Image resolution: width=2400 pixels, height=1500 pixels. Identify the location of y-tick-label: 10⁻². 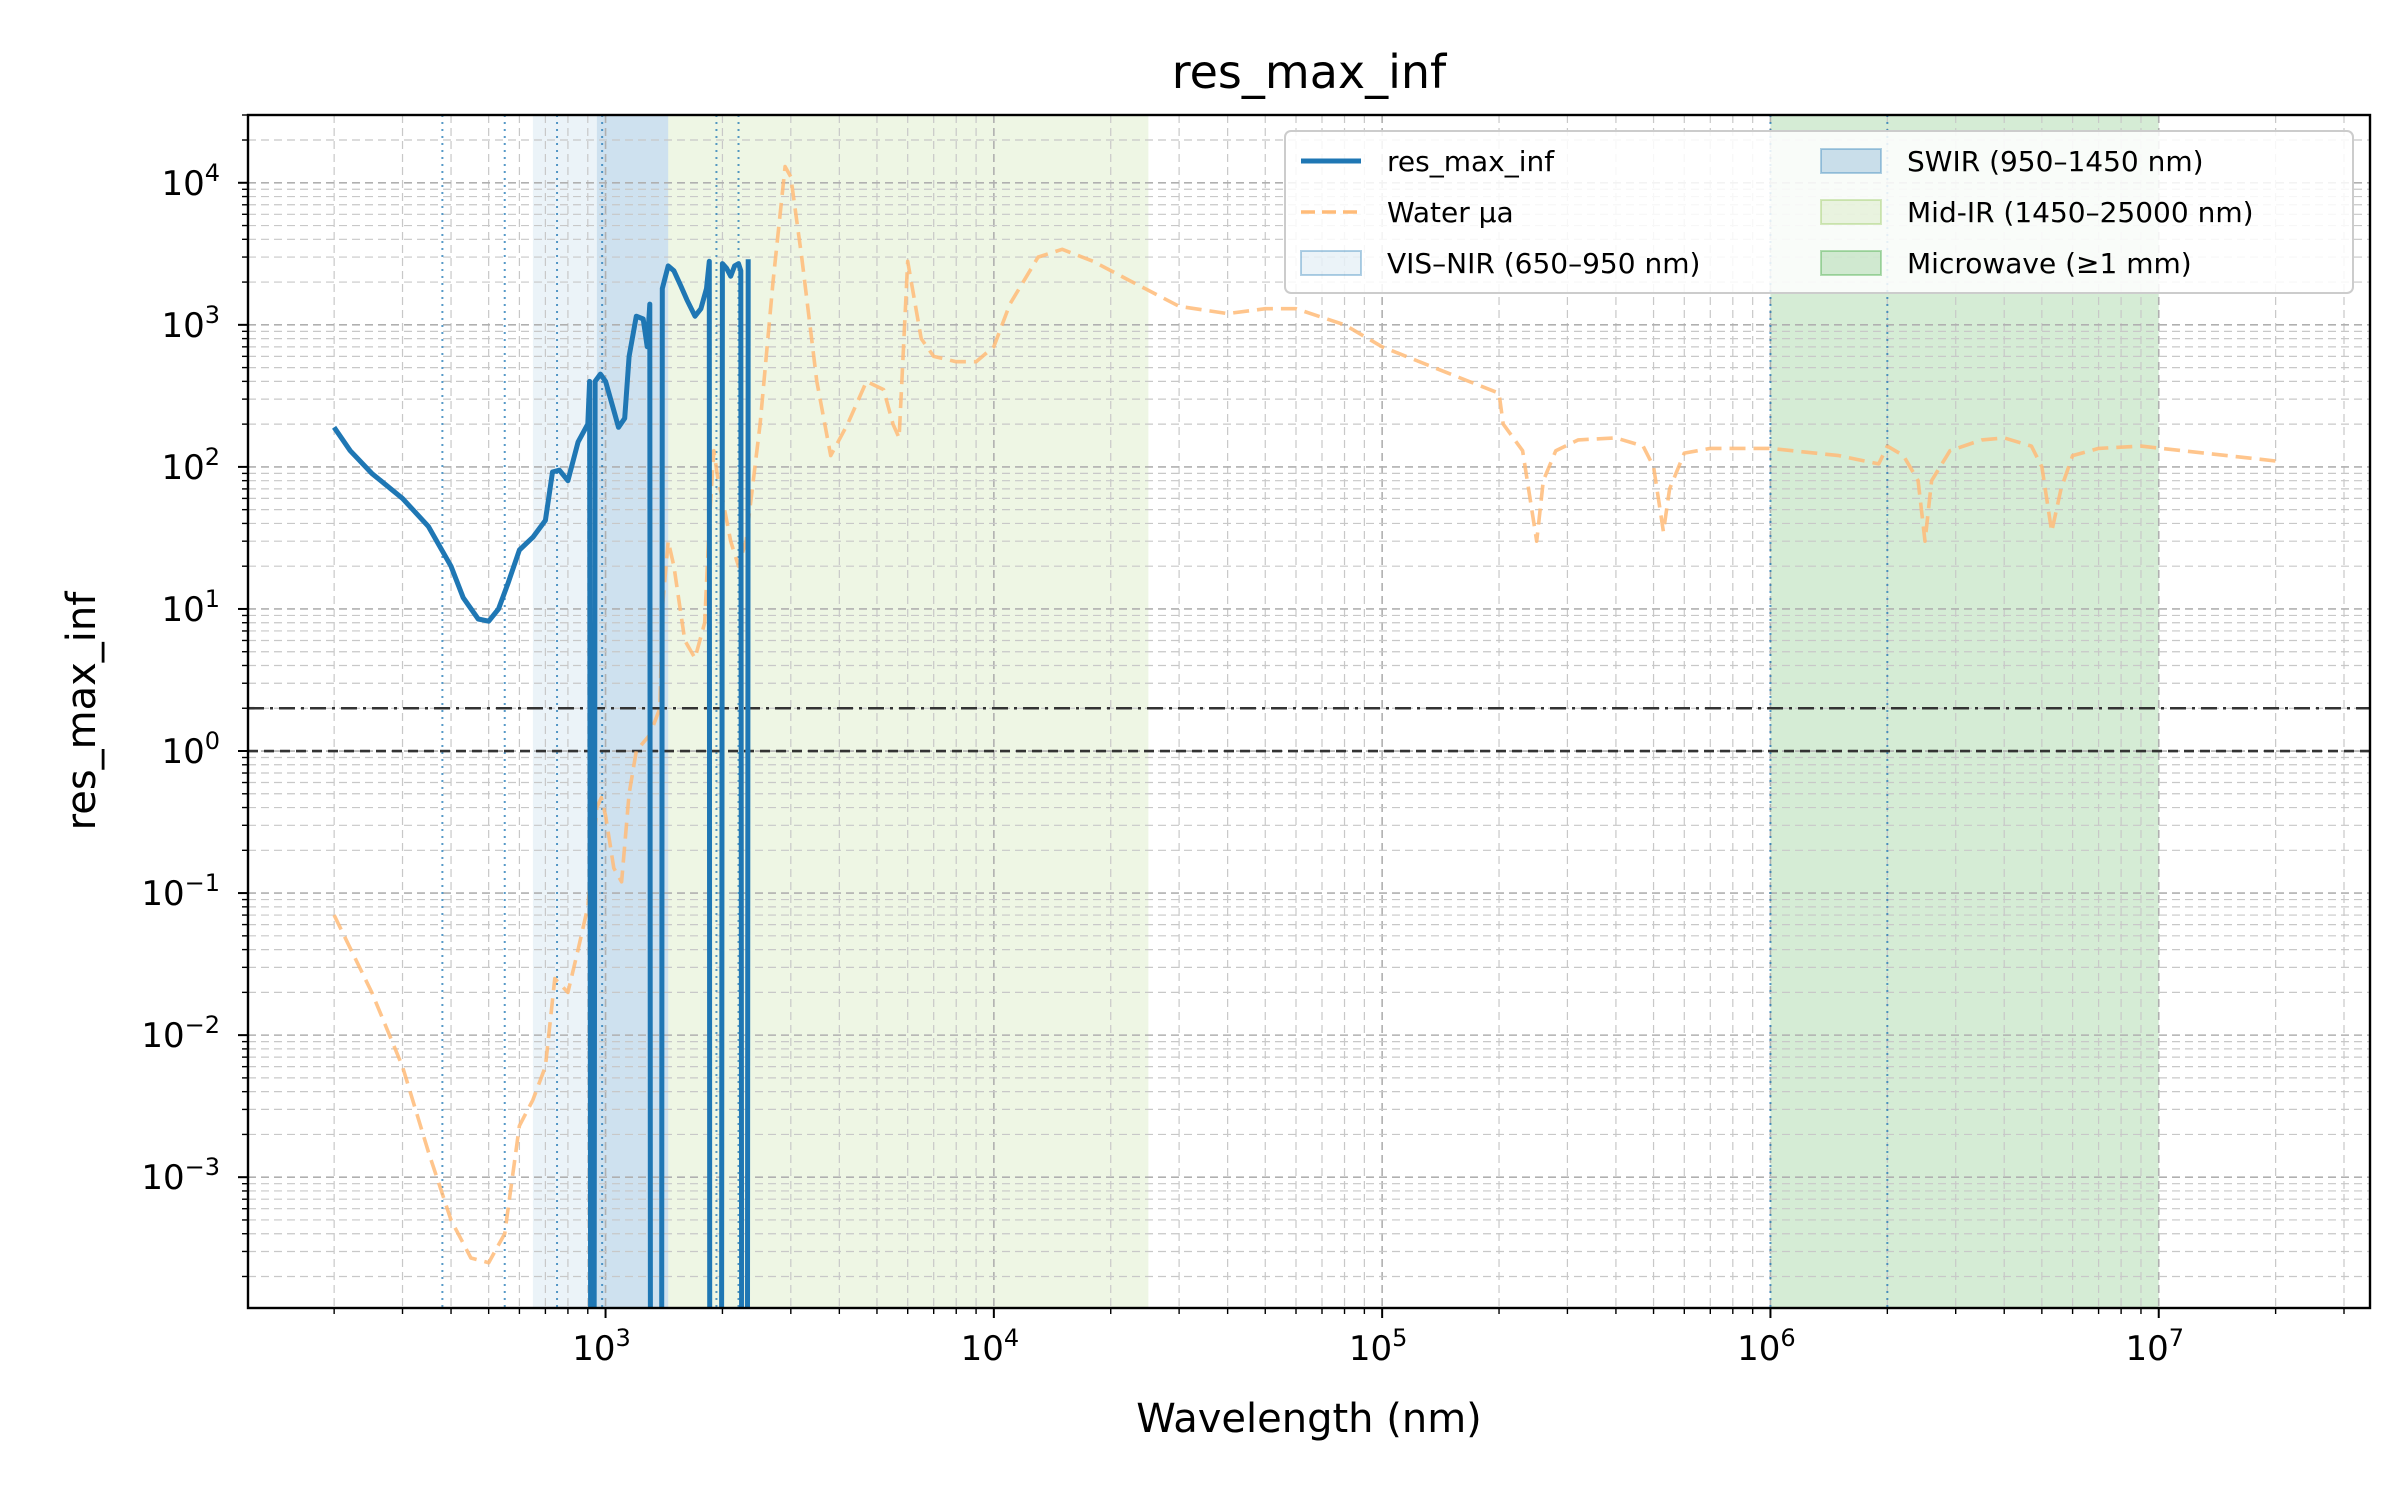
(180, 1033).